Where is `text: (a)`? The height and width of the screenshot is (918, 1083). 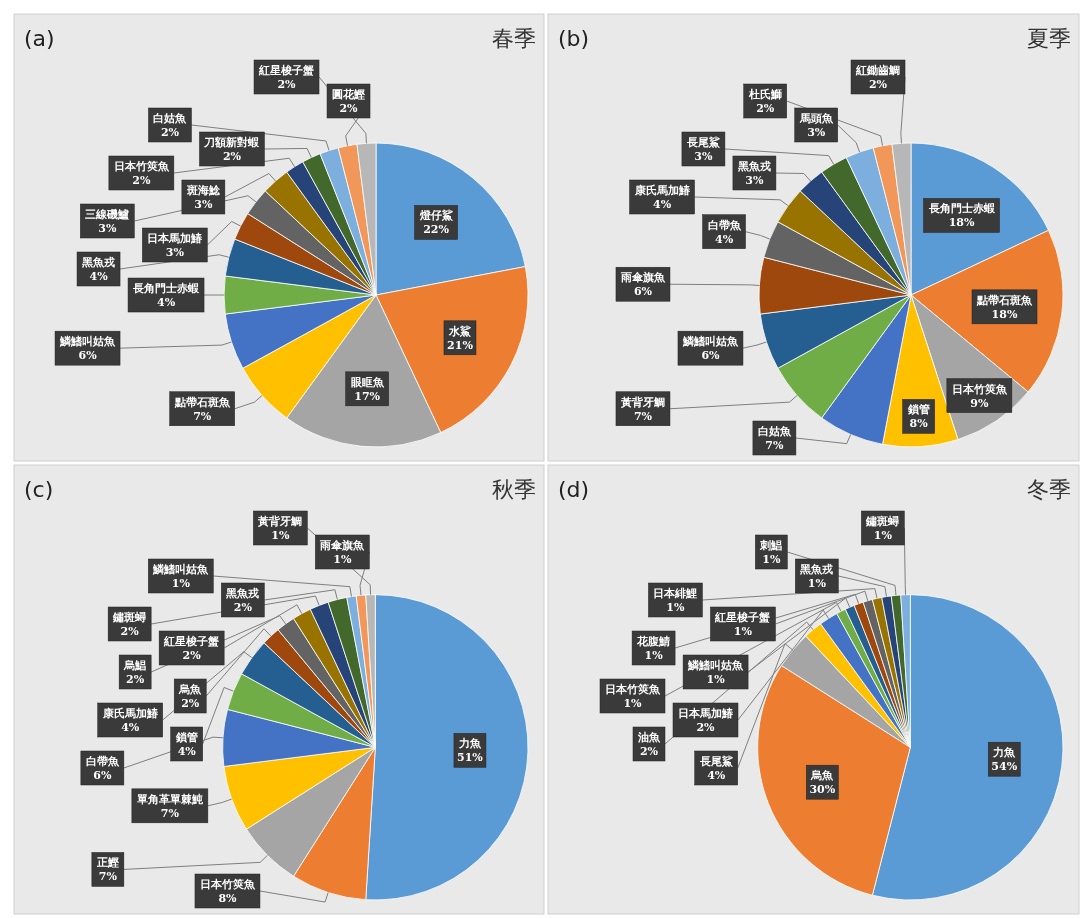
text: (a) is located at coordinates (39, 38).